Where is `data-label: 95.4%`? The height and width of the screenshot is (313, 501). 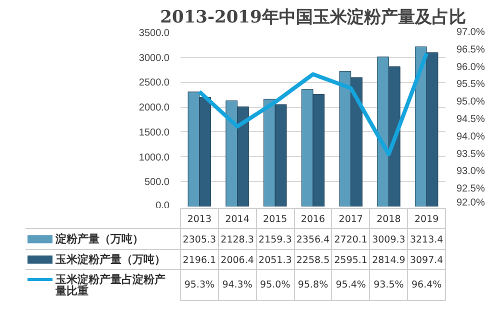
data-label: 95.4% is located at coordinates (351, 285).